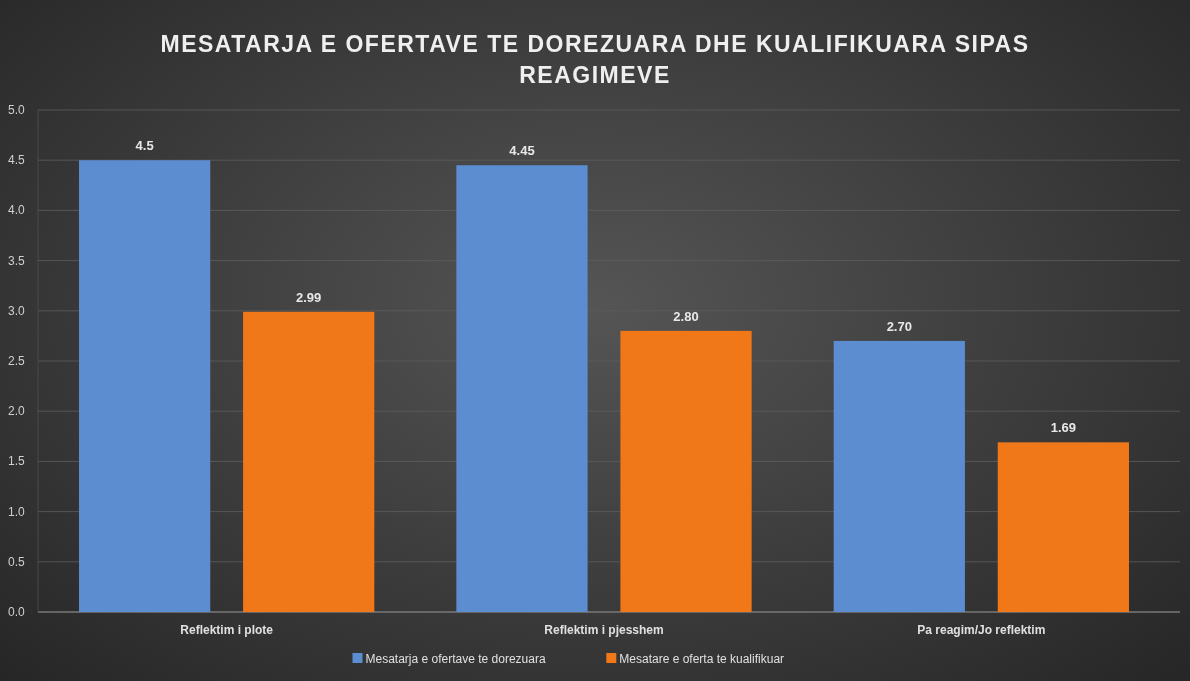 This screenshot has height=681, width=1190. What do you see at coordinates (17, 160) in the screenshot?
I see `y-tick-label: 4.5` at bounding box center [17, 160].